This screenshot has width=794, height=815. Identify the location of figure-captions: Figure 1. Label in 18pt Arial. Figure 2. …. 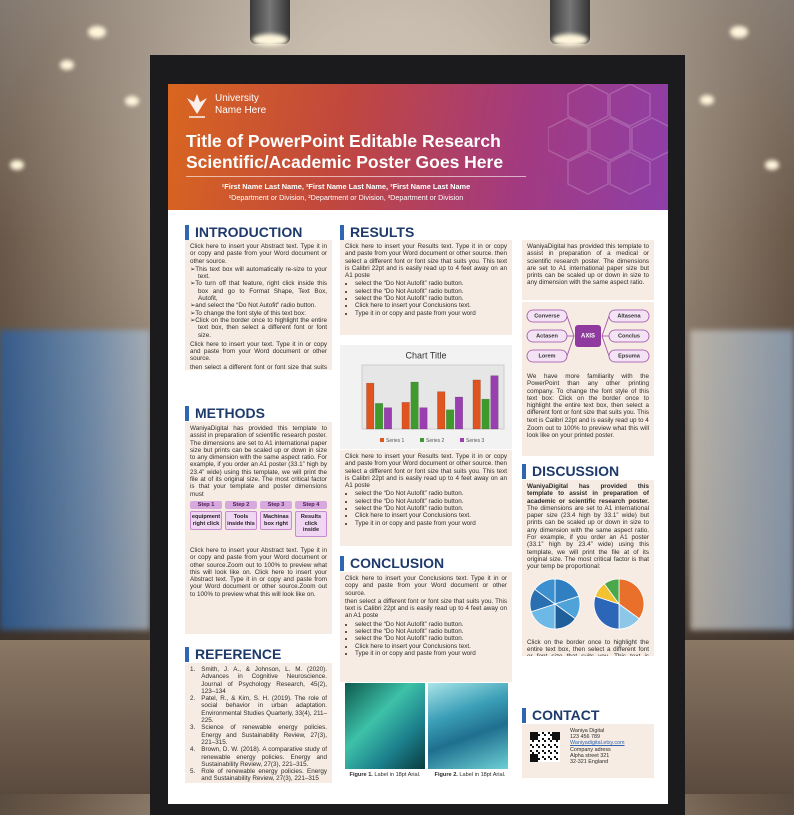
(427, 775).